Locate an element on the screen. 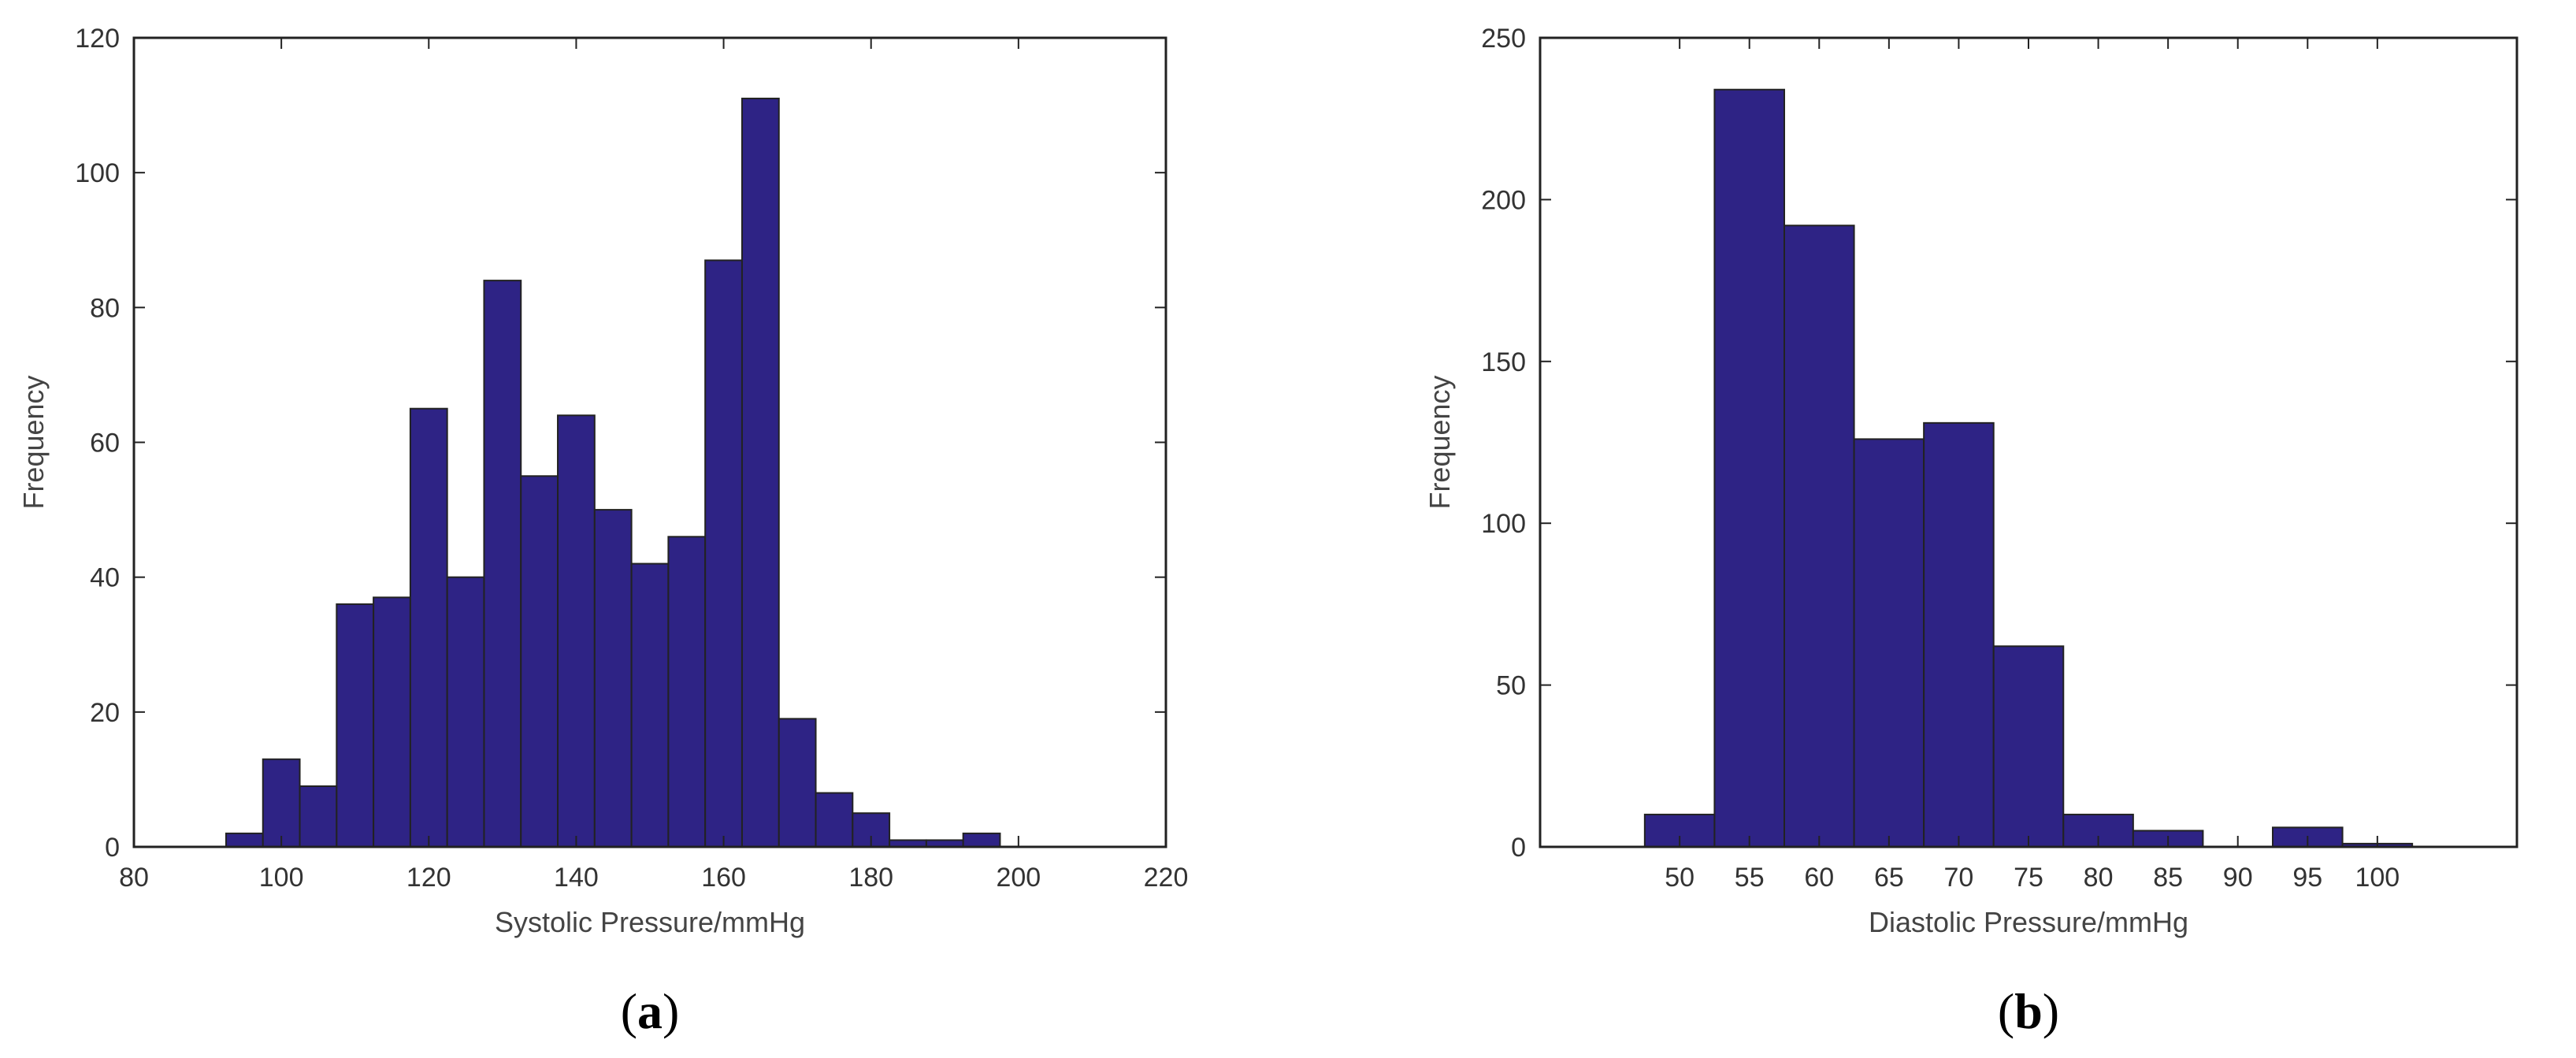 This screenshot has height=1058, width=2576. y-tick-label: 20 is located at coordinates (105, 713).